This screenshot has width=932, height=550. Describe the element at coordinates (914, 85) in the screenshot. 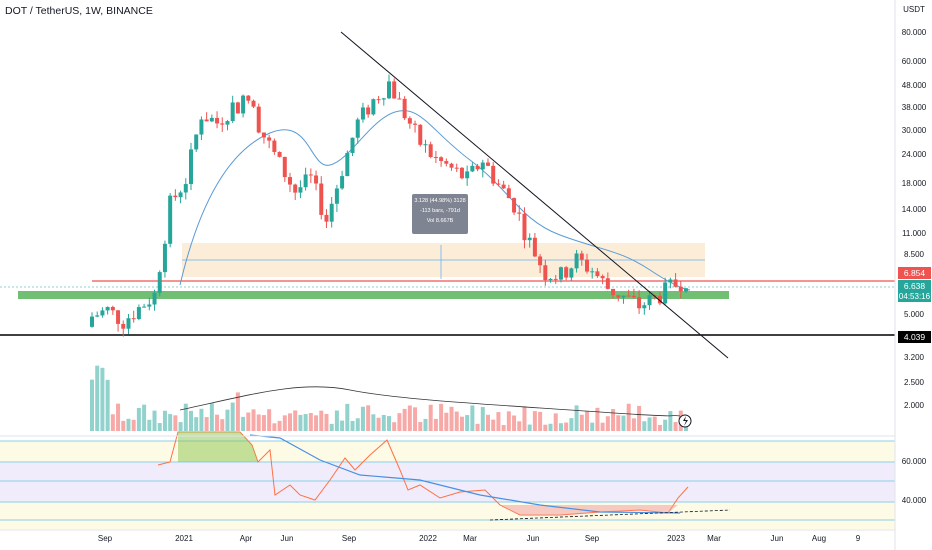

I see `price-label: 48.000` at that location.